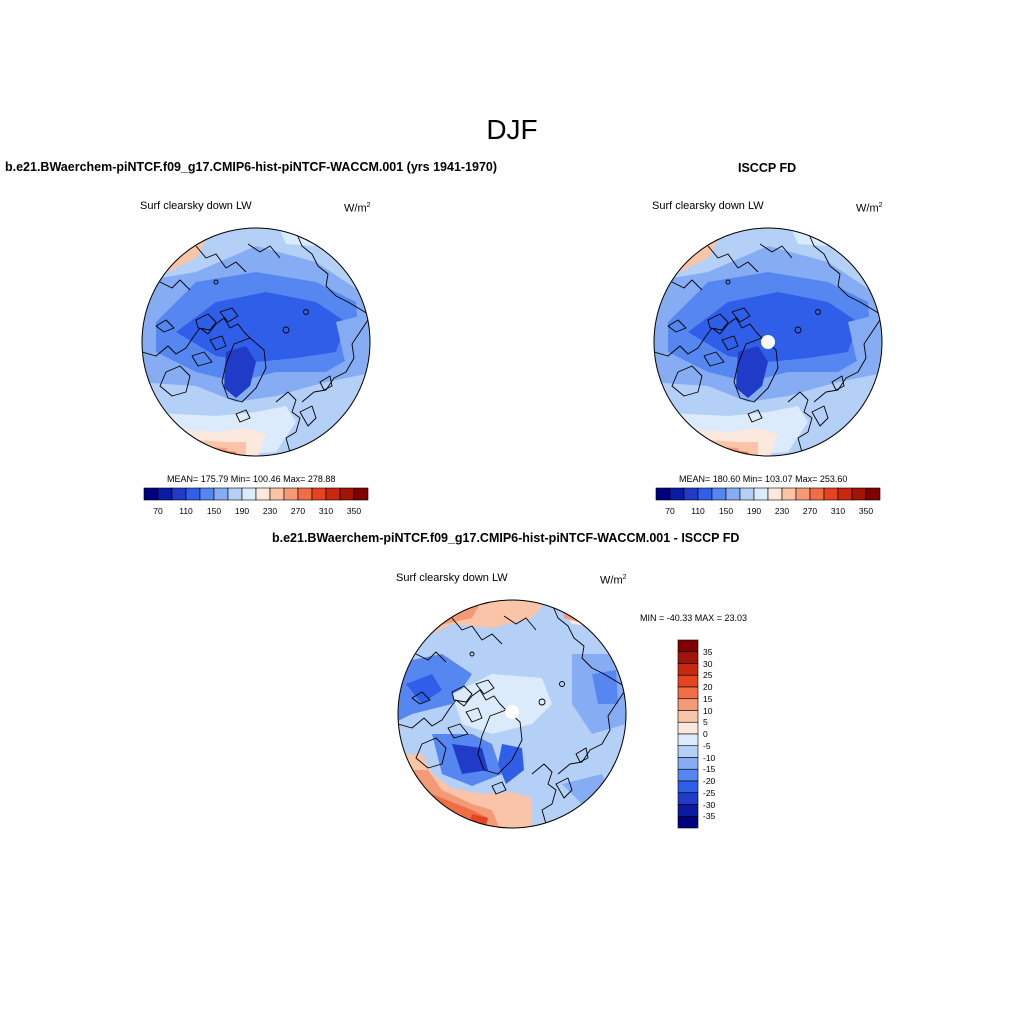 This screenshot has width=1024, height=1024. I want to click on obs-stats: MEAN= 180.60 Min= 103.07 Max= 253.60, so click(763, 479).